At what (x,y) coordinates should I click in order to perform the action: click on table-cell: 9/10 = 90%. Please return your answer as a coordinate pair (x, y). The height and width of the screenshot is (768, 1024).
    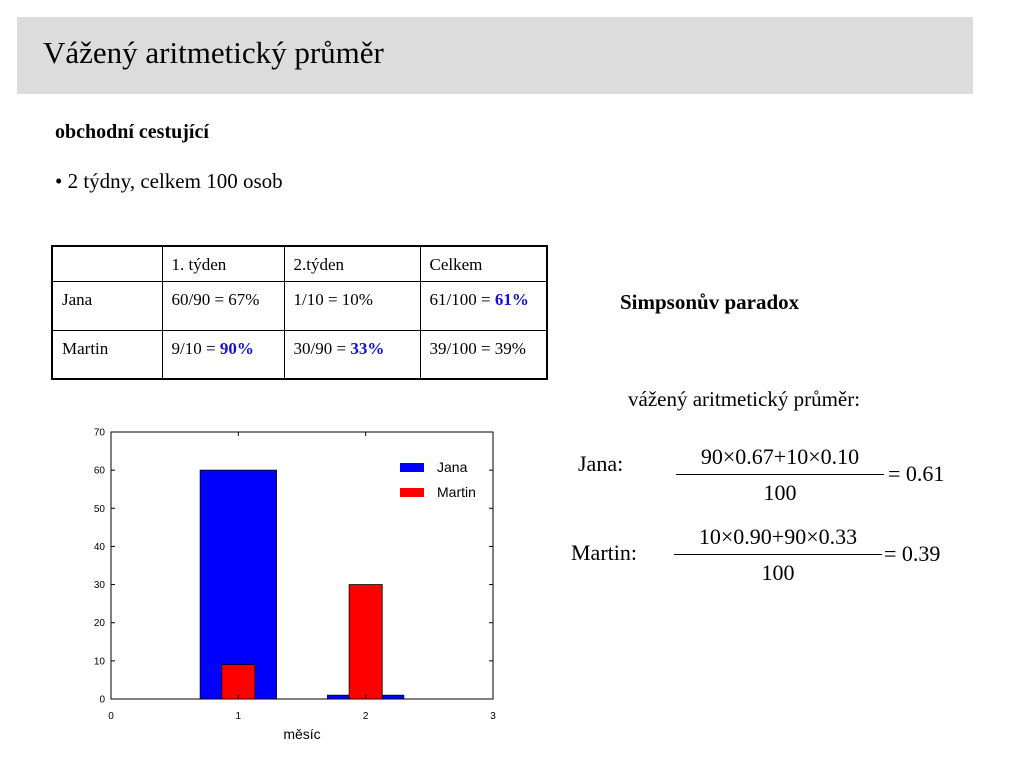
    Looking at the image, I should click on (223, 354).